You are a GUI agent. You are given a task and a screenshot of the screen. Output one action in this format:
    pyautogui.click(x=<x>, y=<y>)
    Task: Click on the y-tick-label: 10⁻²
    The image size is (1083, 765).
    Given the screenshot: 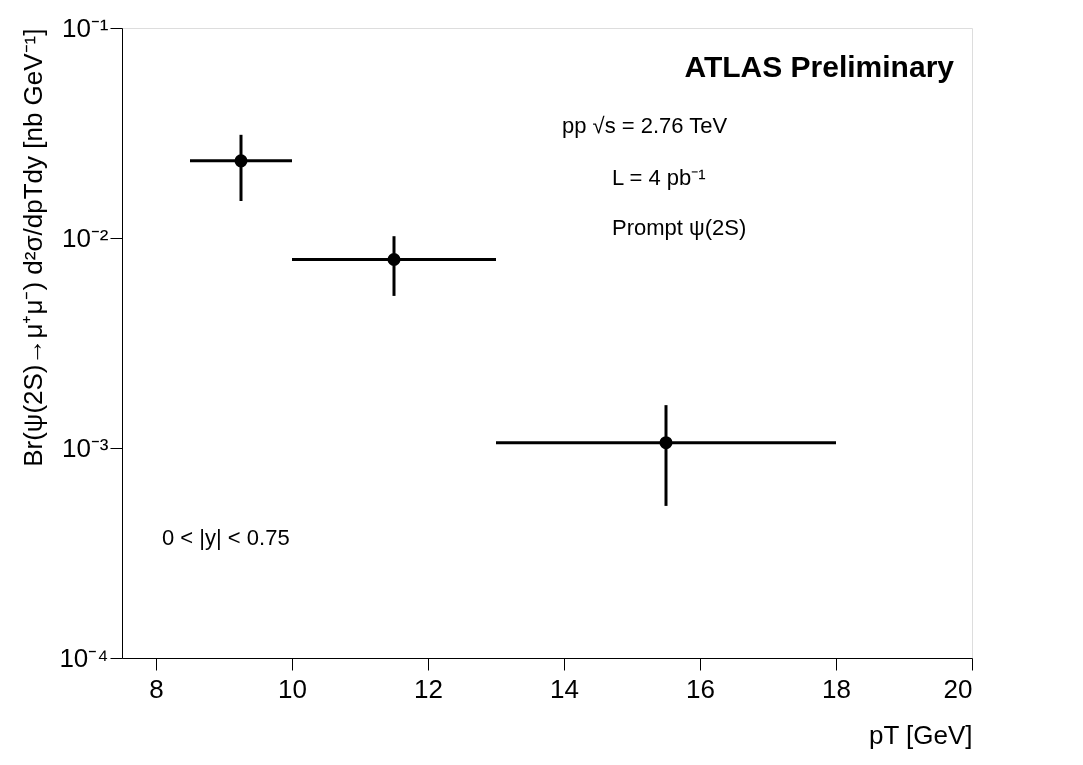 What is the action you would take?
    pyautogui.click(x=85, y=237)
    